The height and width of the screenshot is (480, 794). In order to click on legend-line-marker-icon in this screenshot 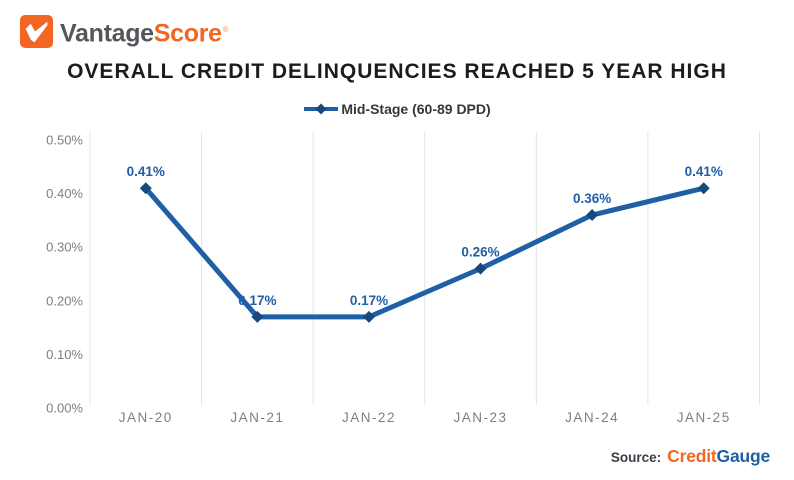, I will do `click(321, 109)`.